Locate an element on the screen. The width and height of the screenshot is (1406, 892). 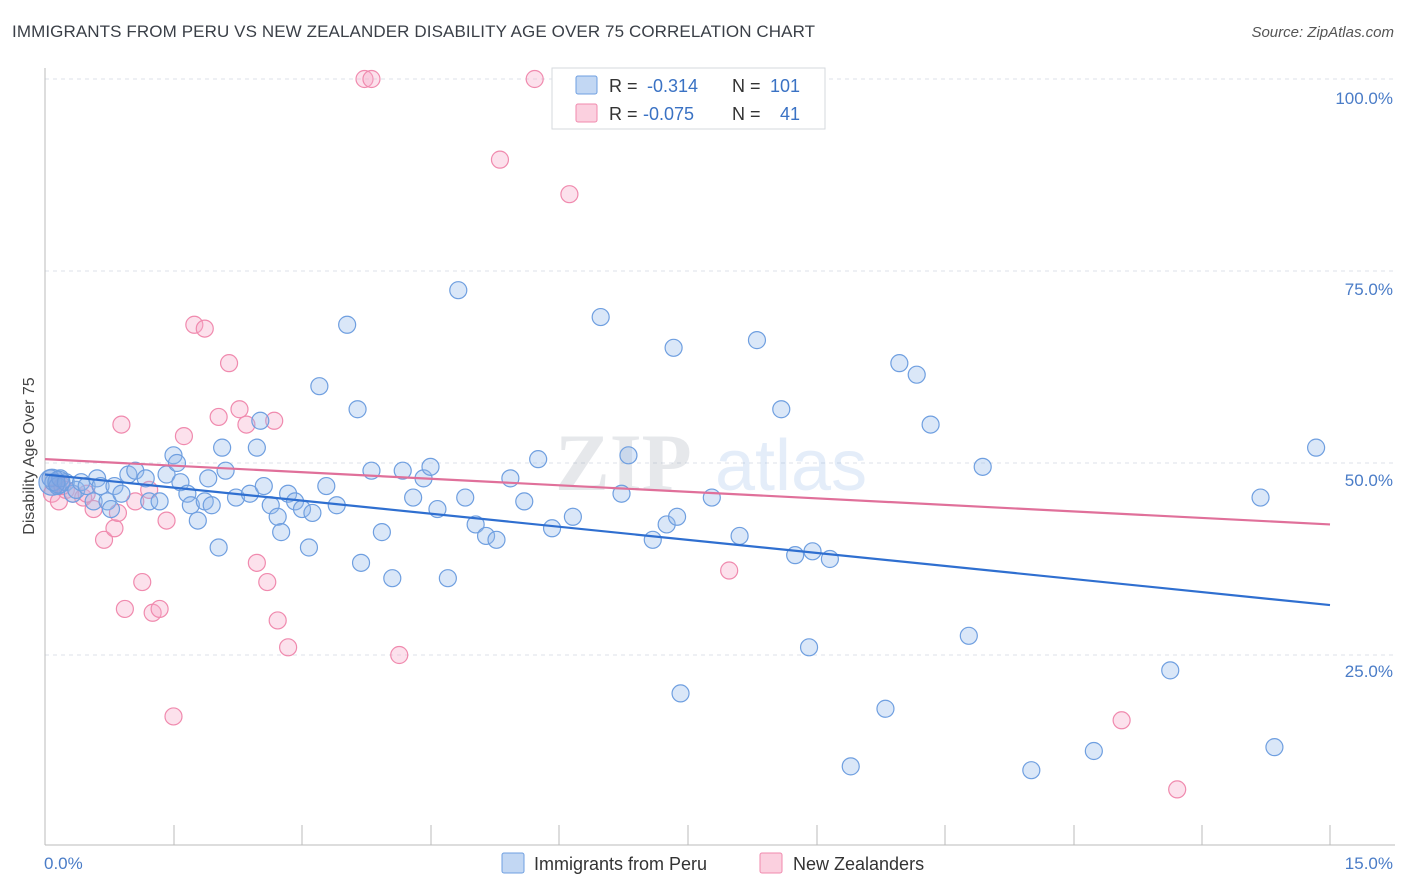
legend-r-value-1: -0.314 is located at coordinates (672, 86).